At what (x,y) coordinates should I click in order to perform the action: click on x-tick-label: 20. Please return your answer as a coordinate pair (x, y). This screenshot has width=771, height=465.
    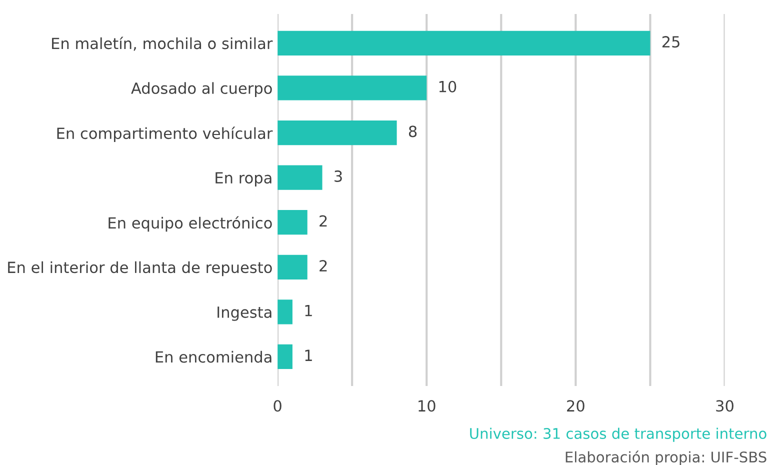
    Looking at the image, I should click on (575, 406).